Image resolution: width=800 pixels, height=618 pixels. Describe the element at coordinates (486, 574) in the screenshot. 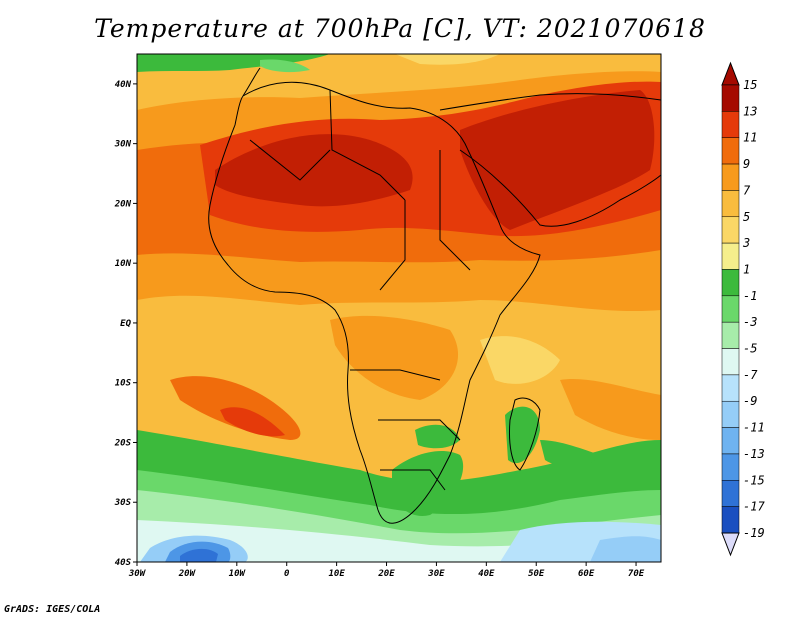

I see `lon-tick-label: 40E` at that location.